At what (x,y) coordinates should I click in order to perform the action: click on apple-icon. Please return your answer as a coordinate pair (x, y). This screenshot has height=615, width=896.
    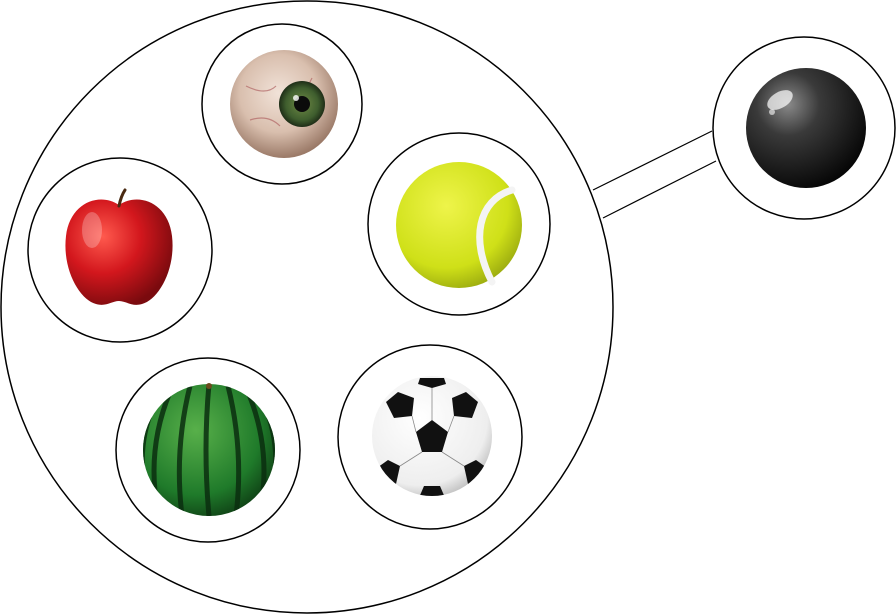
    Looking at the image, I should click on (119, 246).